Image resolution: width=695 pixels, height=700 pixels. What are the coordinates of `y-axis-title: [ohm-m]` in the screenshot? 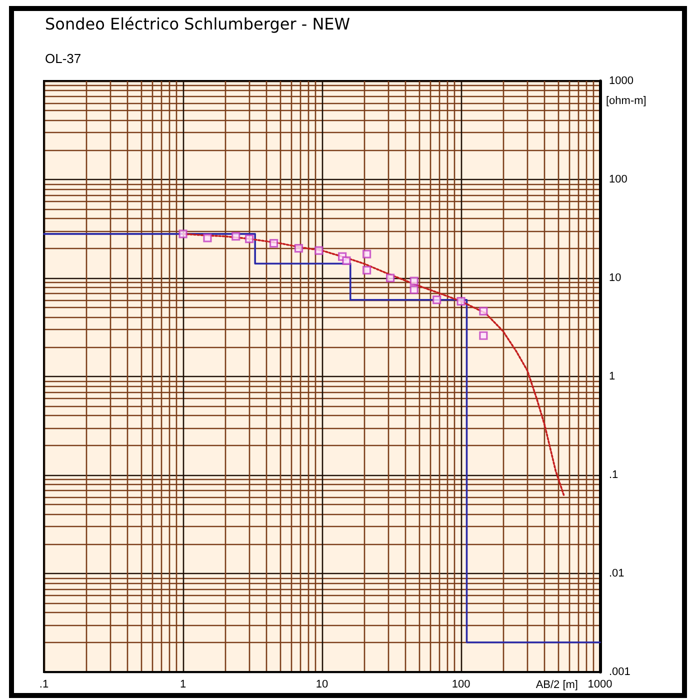 It's located at (626, 101).